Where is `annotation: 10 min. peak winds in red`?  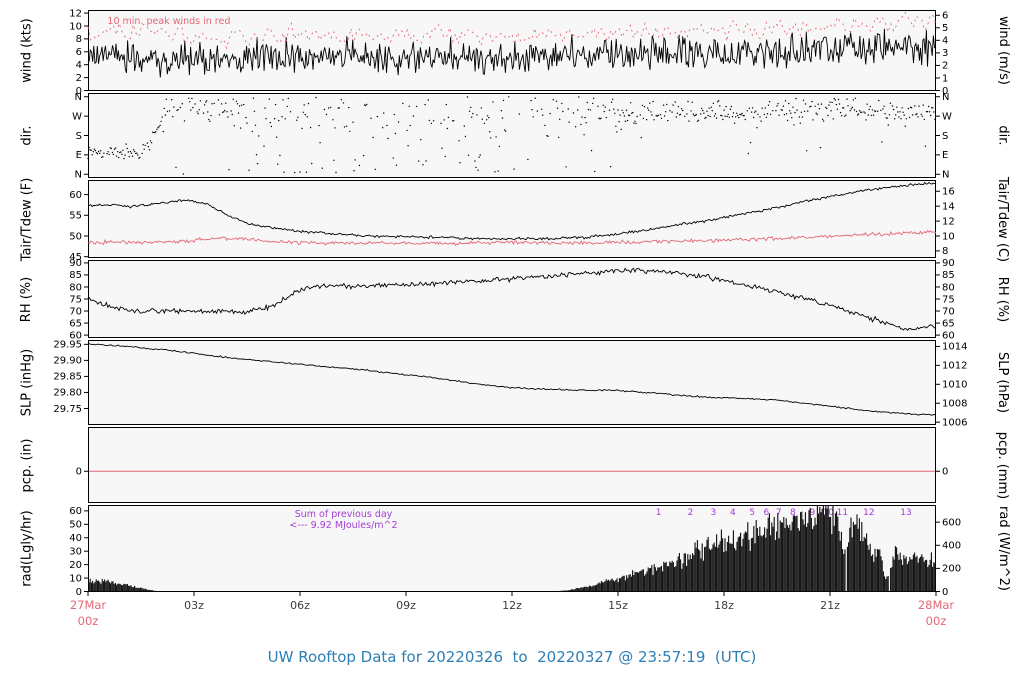
annotation: 10 min. peak winds in red is located at coordinates (168, 21).